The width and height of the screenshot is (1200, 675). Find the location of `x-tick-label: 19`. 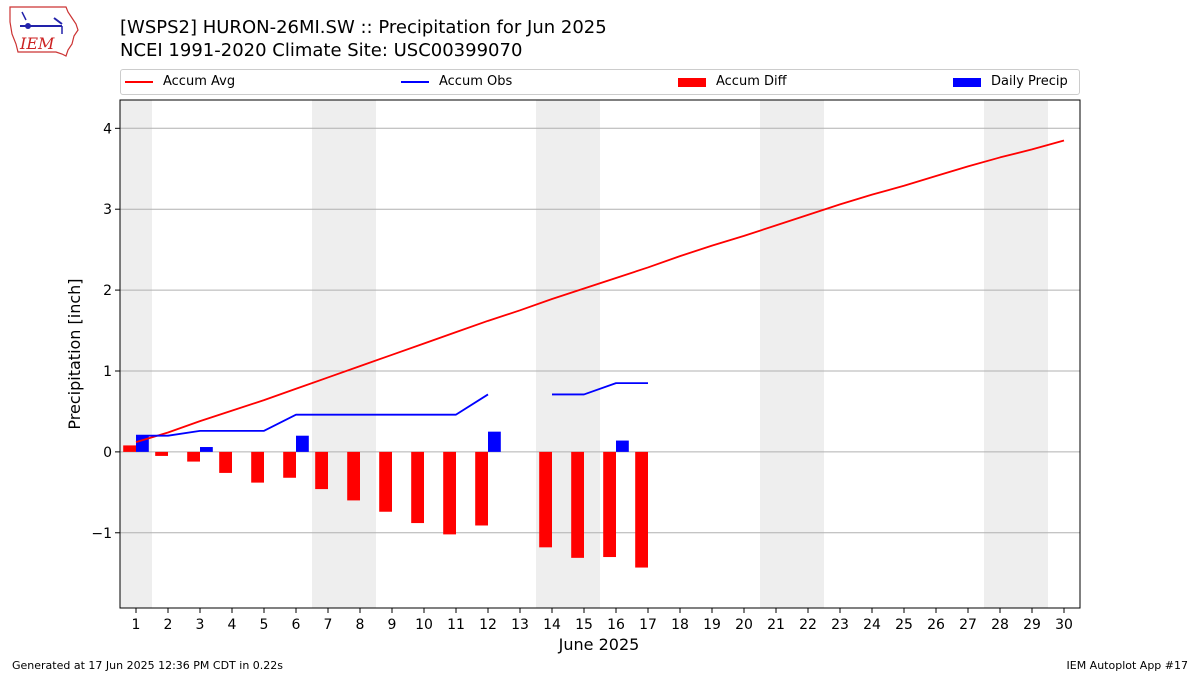

x-tick-label: 19 is located at coordinates (712, 625).